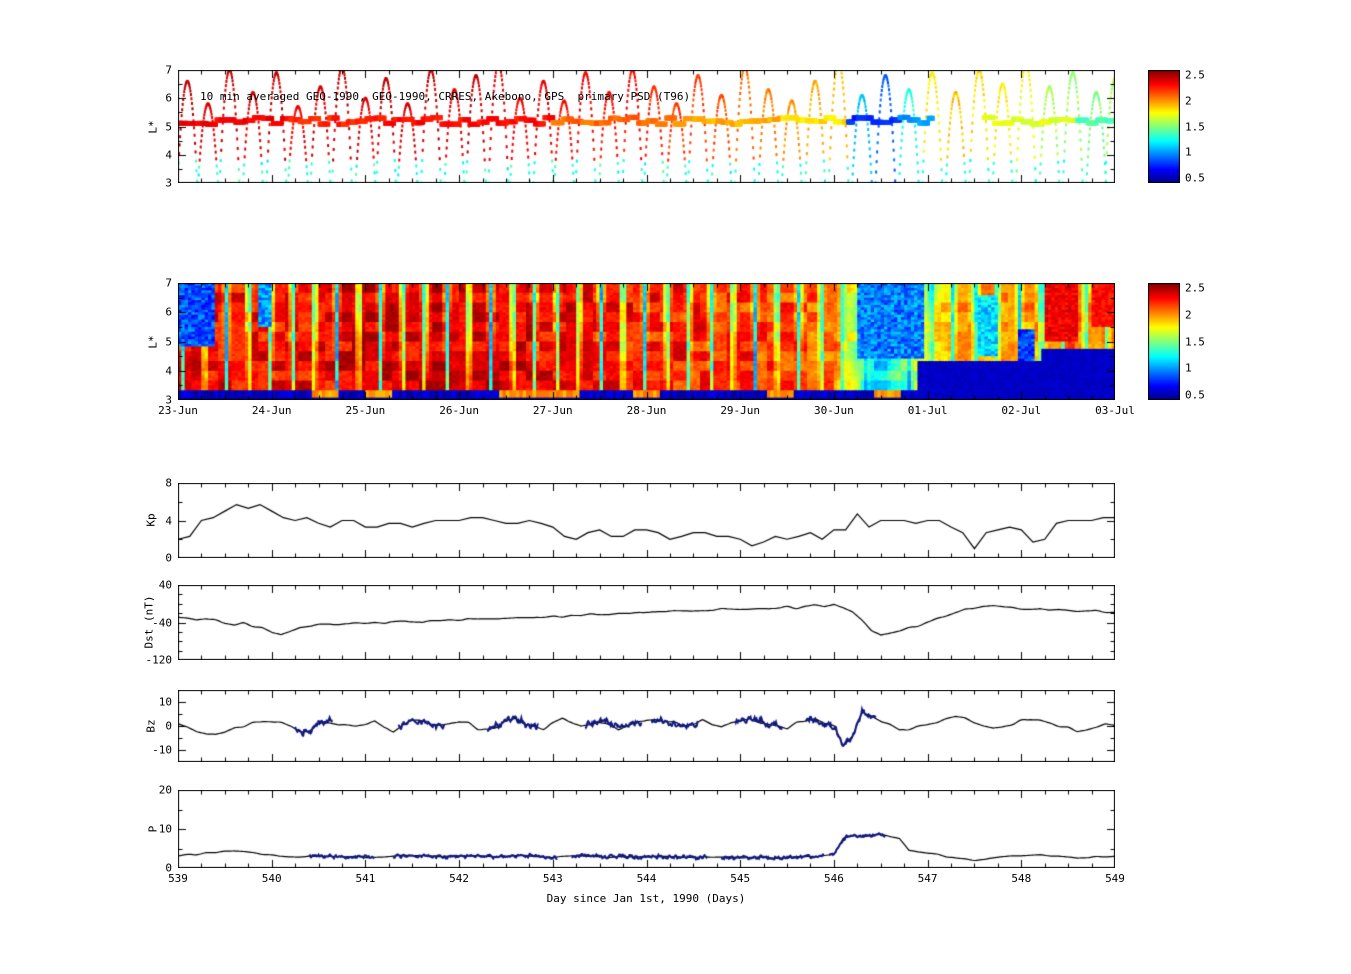 The height and width of the screenshot is (974, 1351). I want to click on date-tick-label: 27-Jun, so click(552, 410).